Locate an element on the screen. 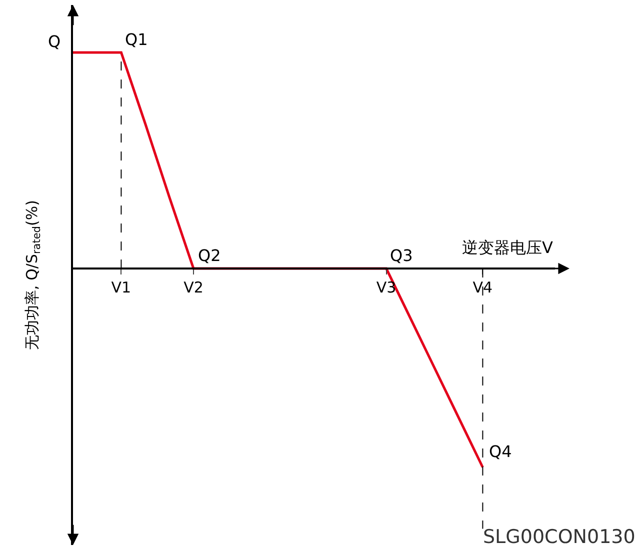 Image resolution: width=642 pixels, height=553 pixels. text: Q is located at coordinates (54, 41).